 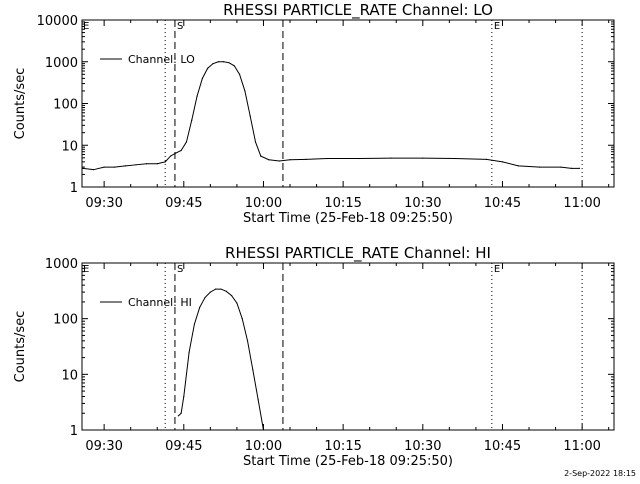 I want to click on legend-label: Channel: LO, so click(x=161, y=59).